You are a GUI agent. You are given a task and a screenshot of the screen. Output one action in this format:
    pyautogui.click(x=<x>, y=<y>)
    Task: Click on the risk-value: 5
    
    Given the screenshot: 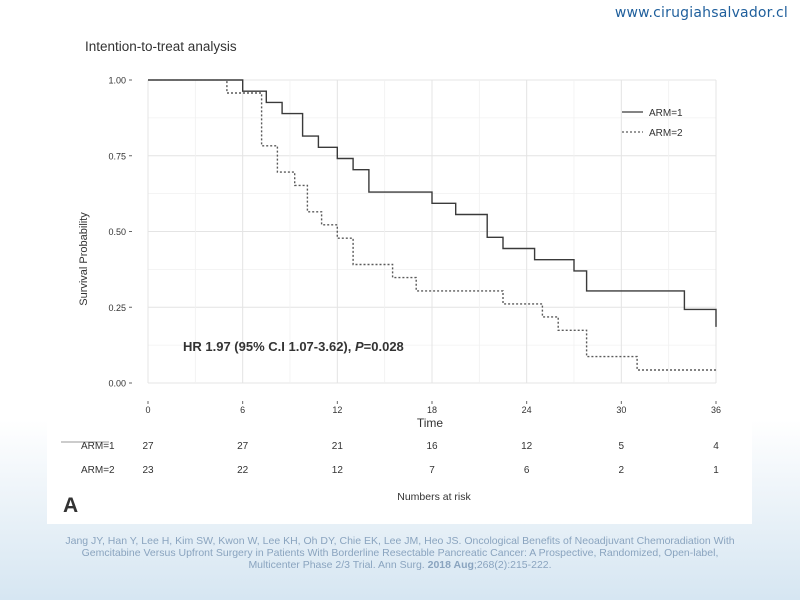 What is the action you would take?
    pyautogui.click(x=622, y=446)
    